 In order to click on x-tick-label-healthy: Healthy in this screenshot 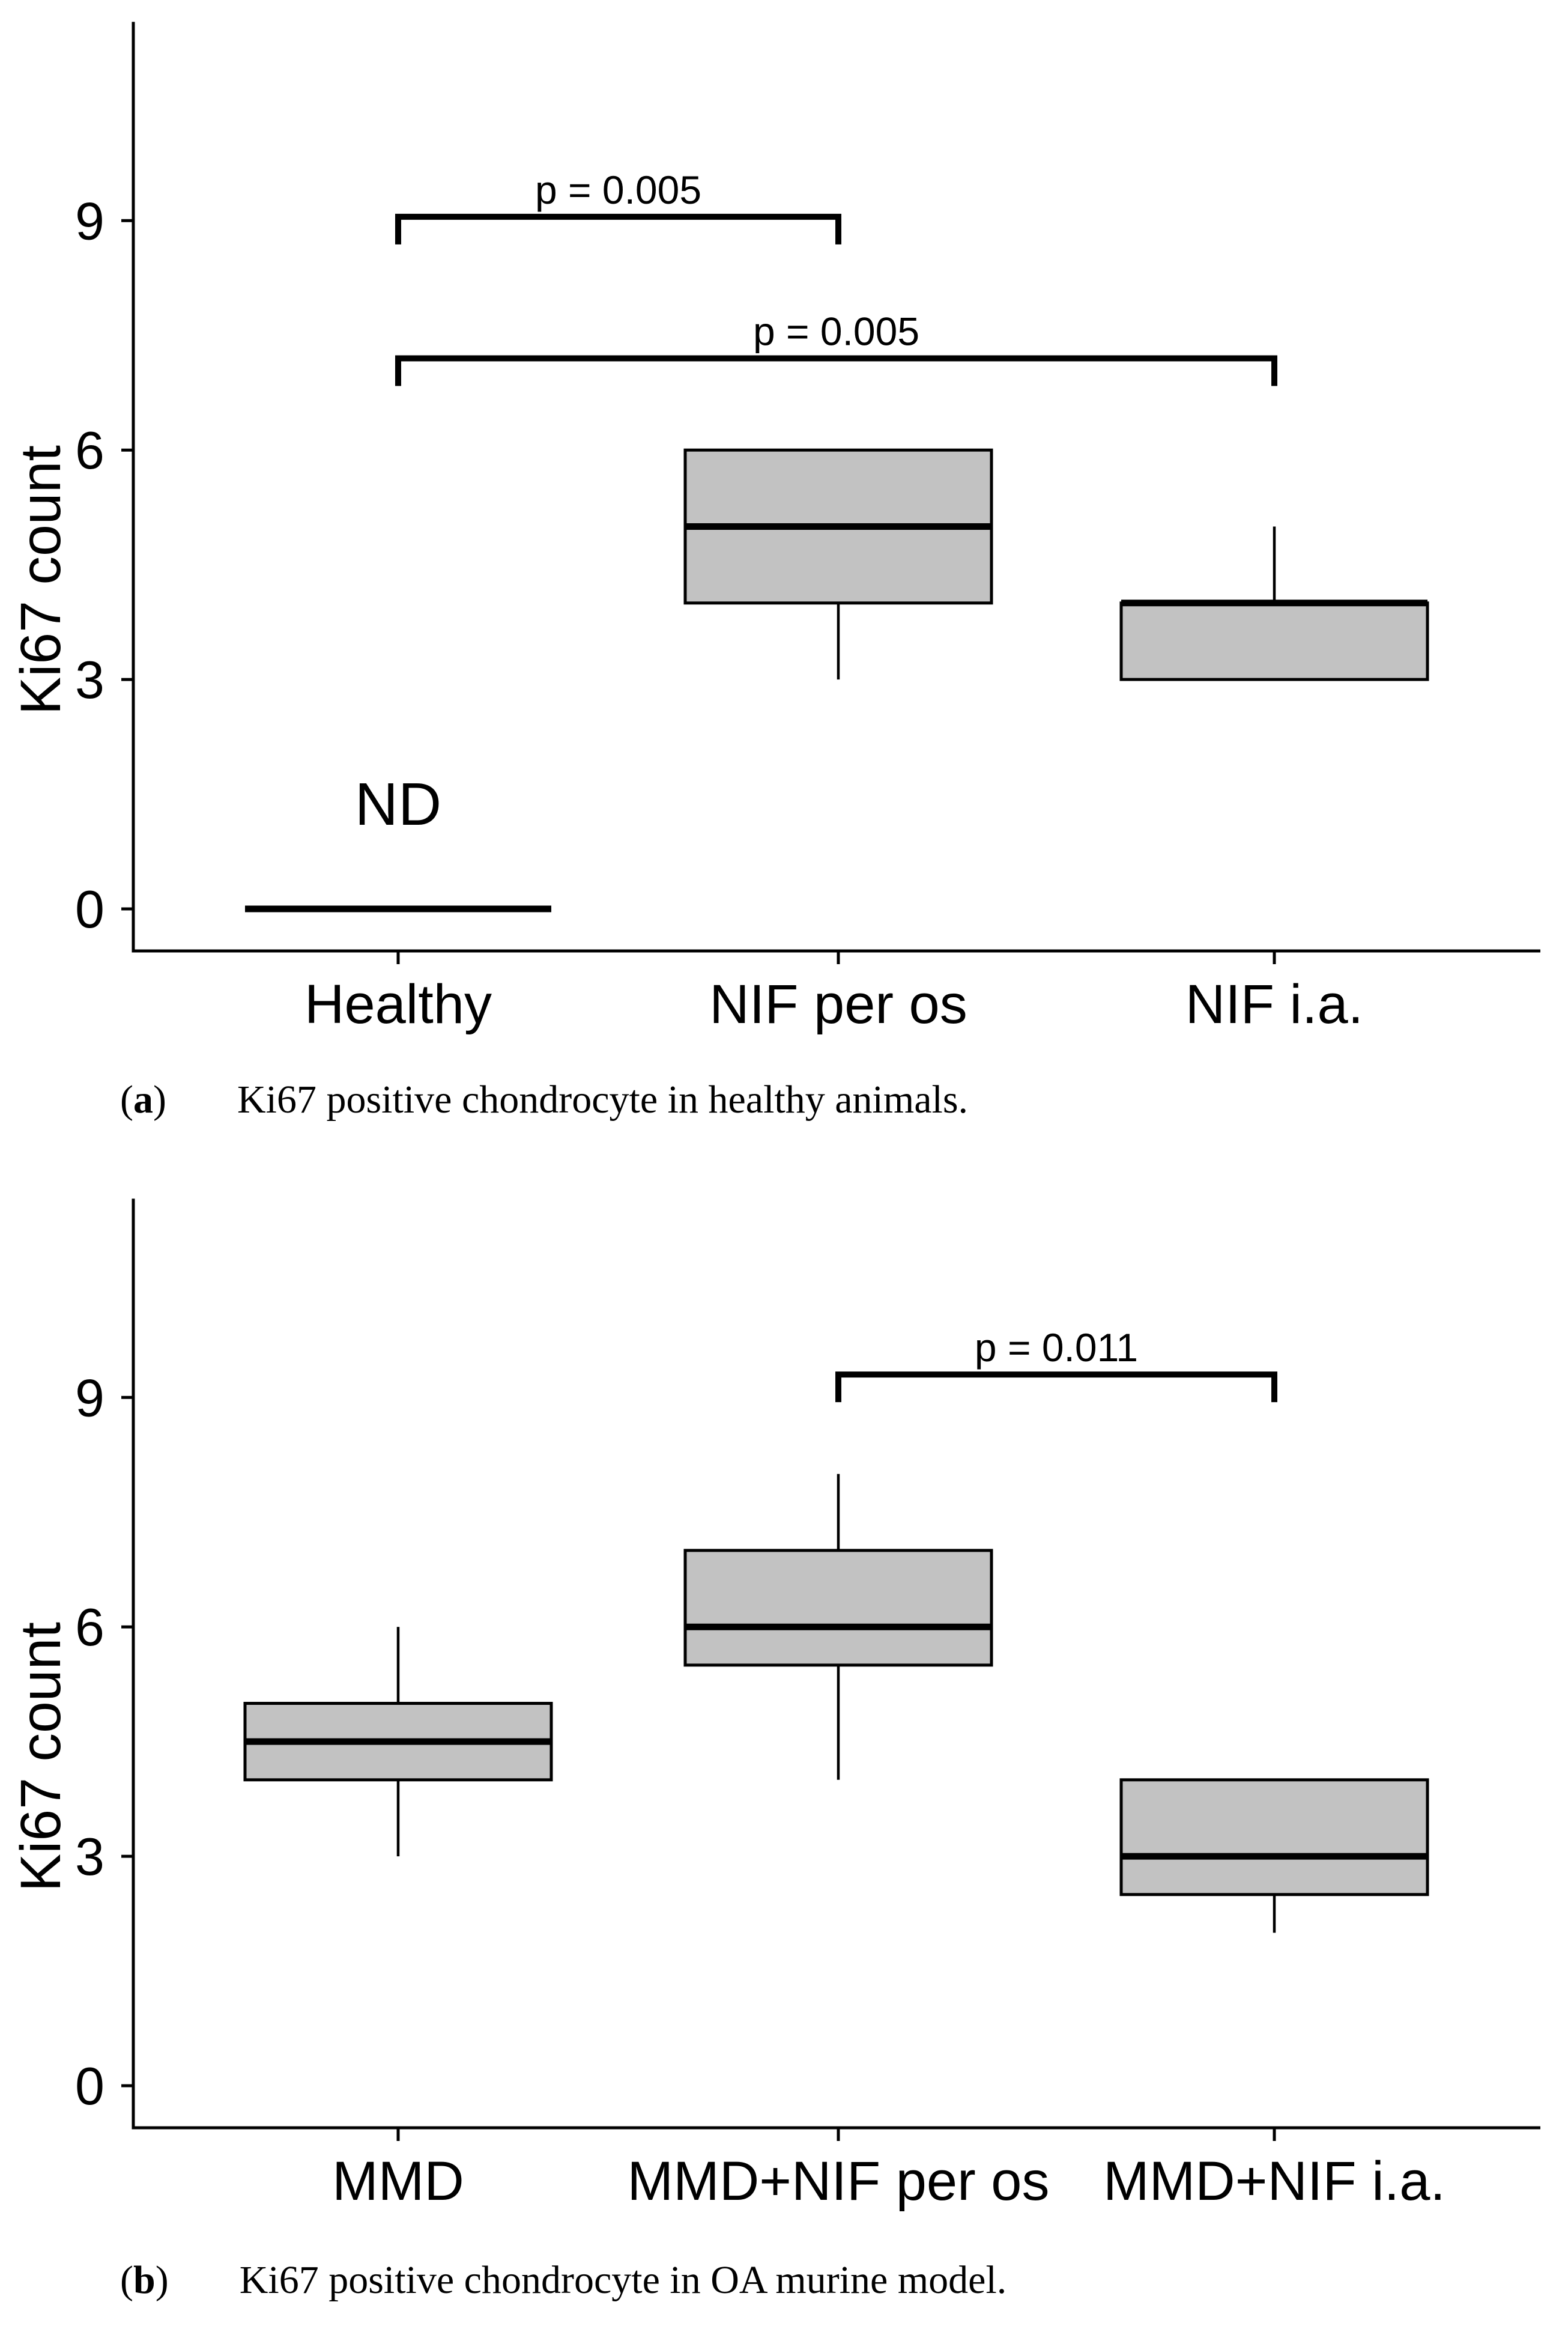, I will do `click(398, 1004)`.